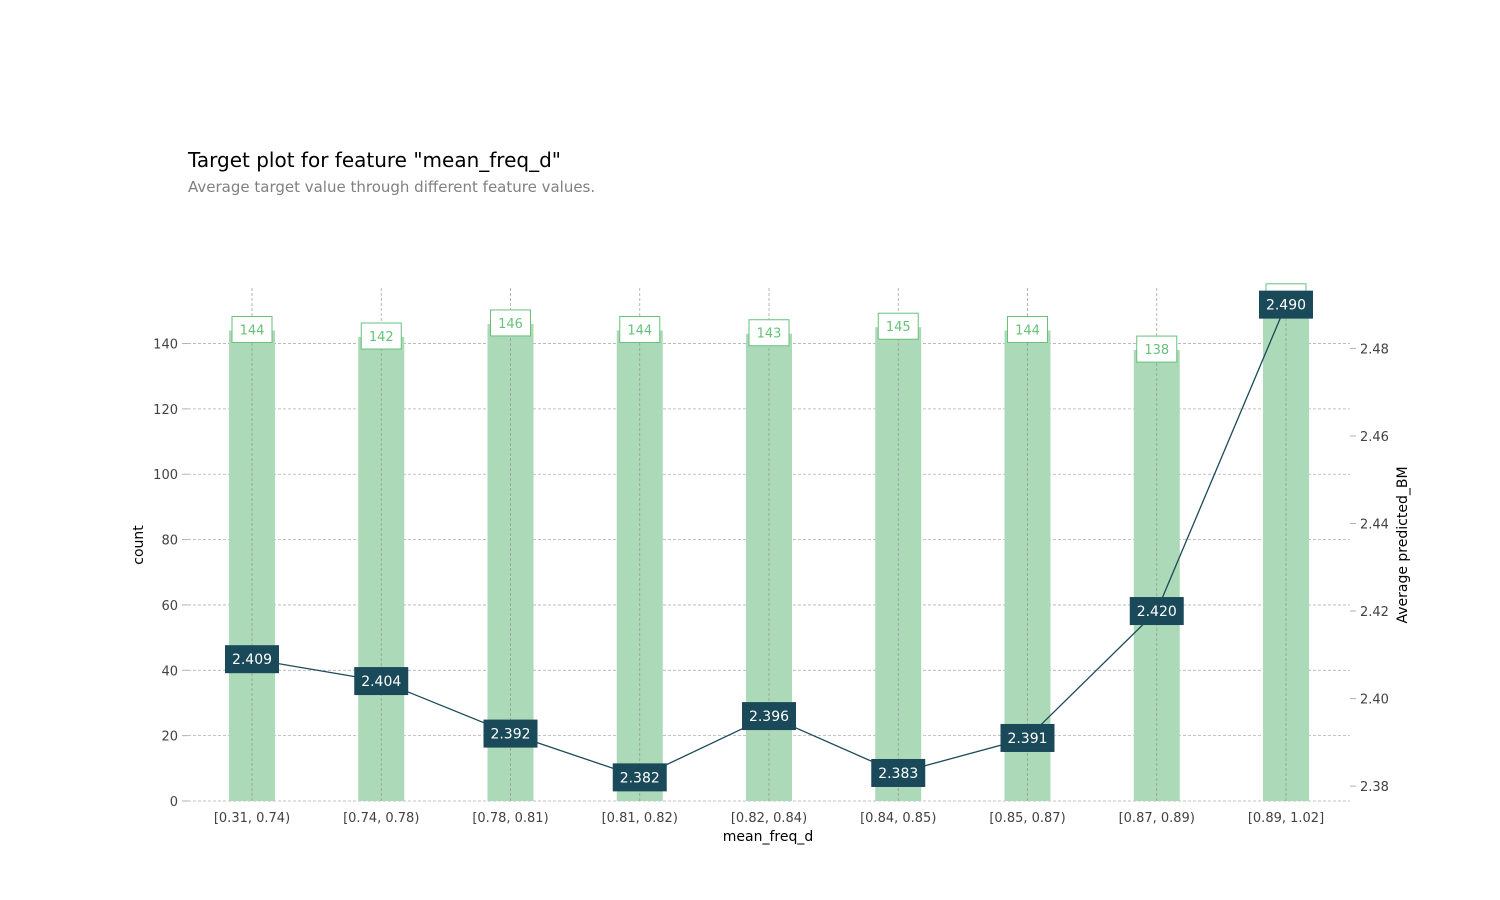 Image resolution: width=1500 pixels, height=900 pixels. I want to click on y2-tick-label: 2.48, so click(1374, 349).